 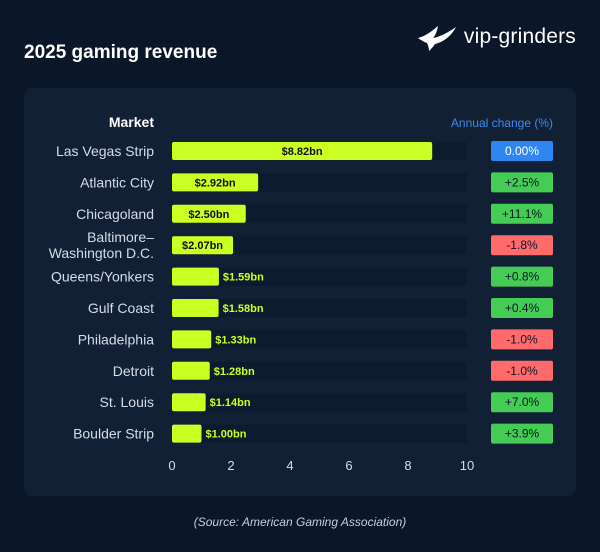 I want to click on bar-value-label: $1.14bn, so click(x=230, y=403).